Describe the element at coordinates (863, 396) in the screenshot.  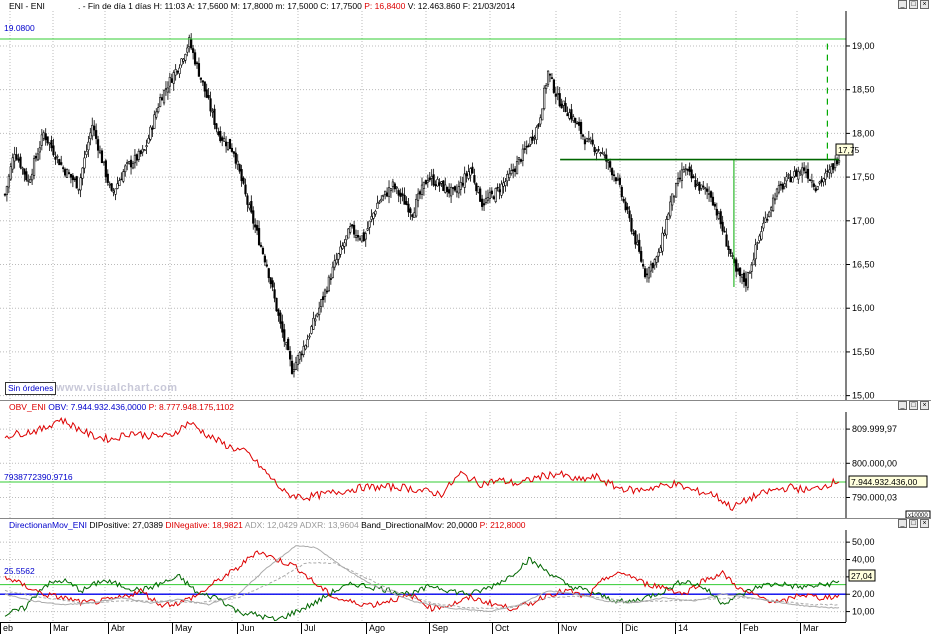
I see `y-tick-label: 15,00` at that location.